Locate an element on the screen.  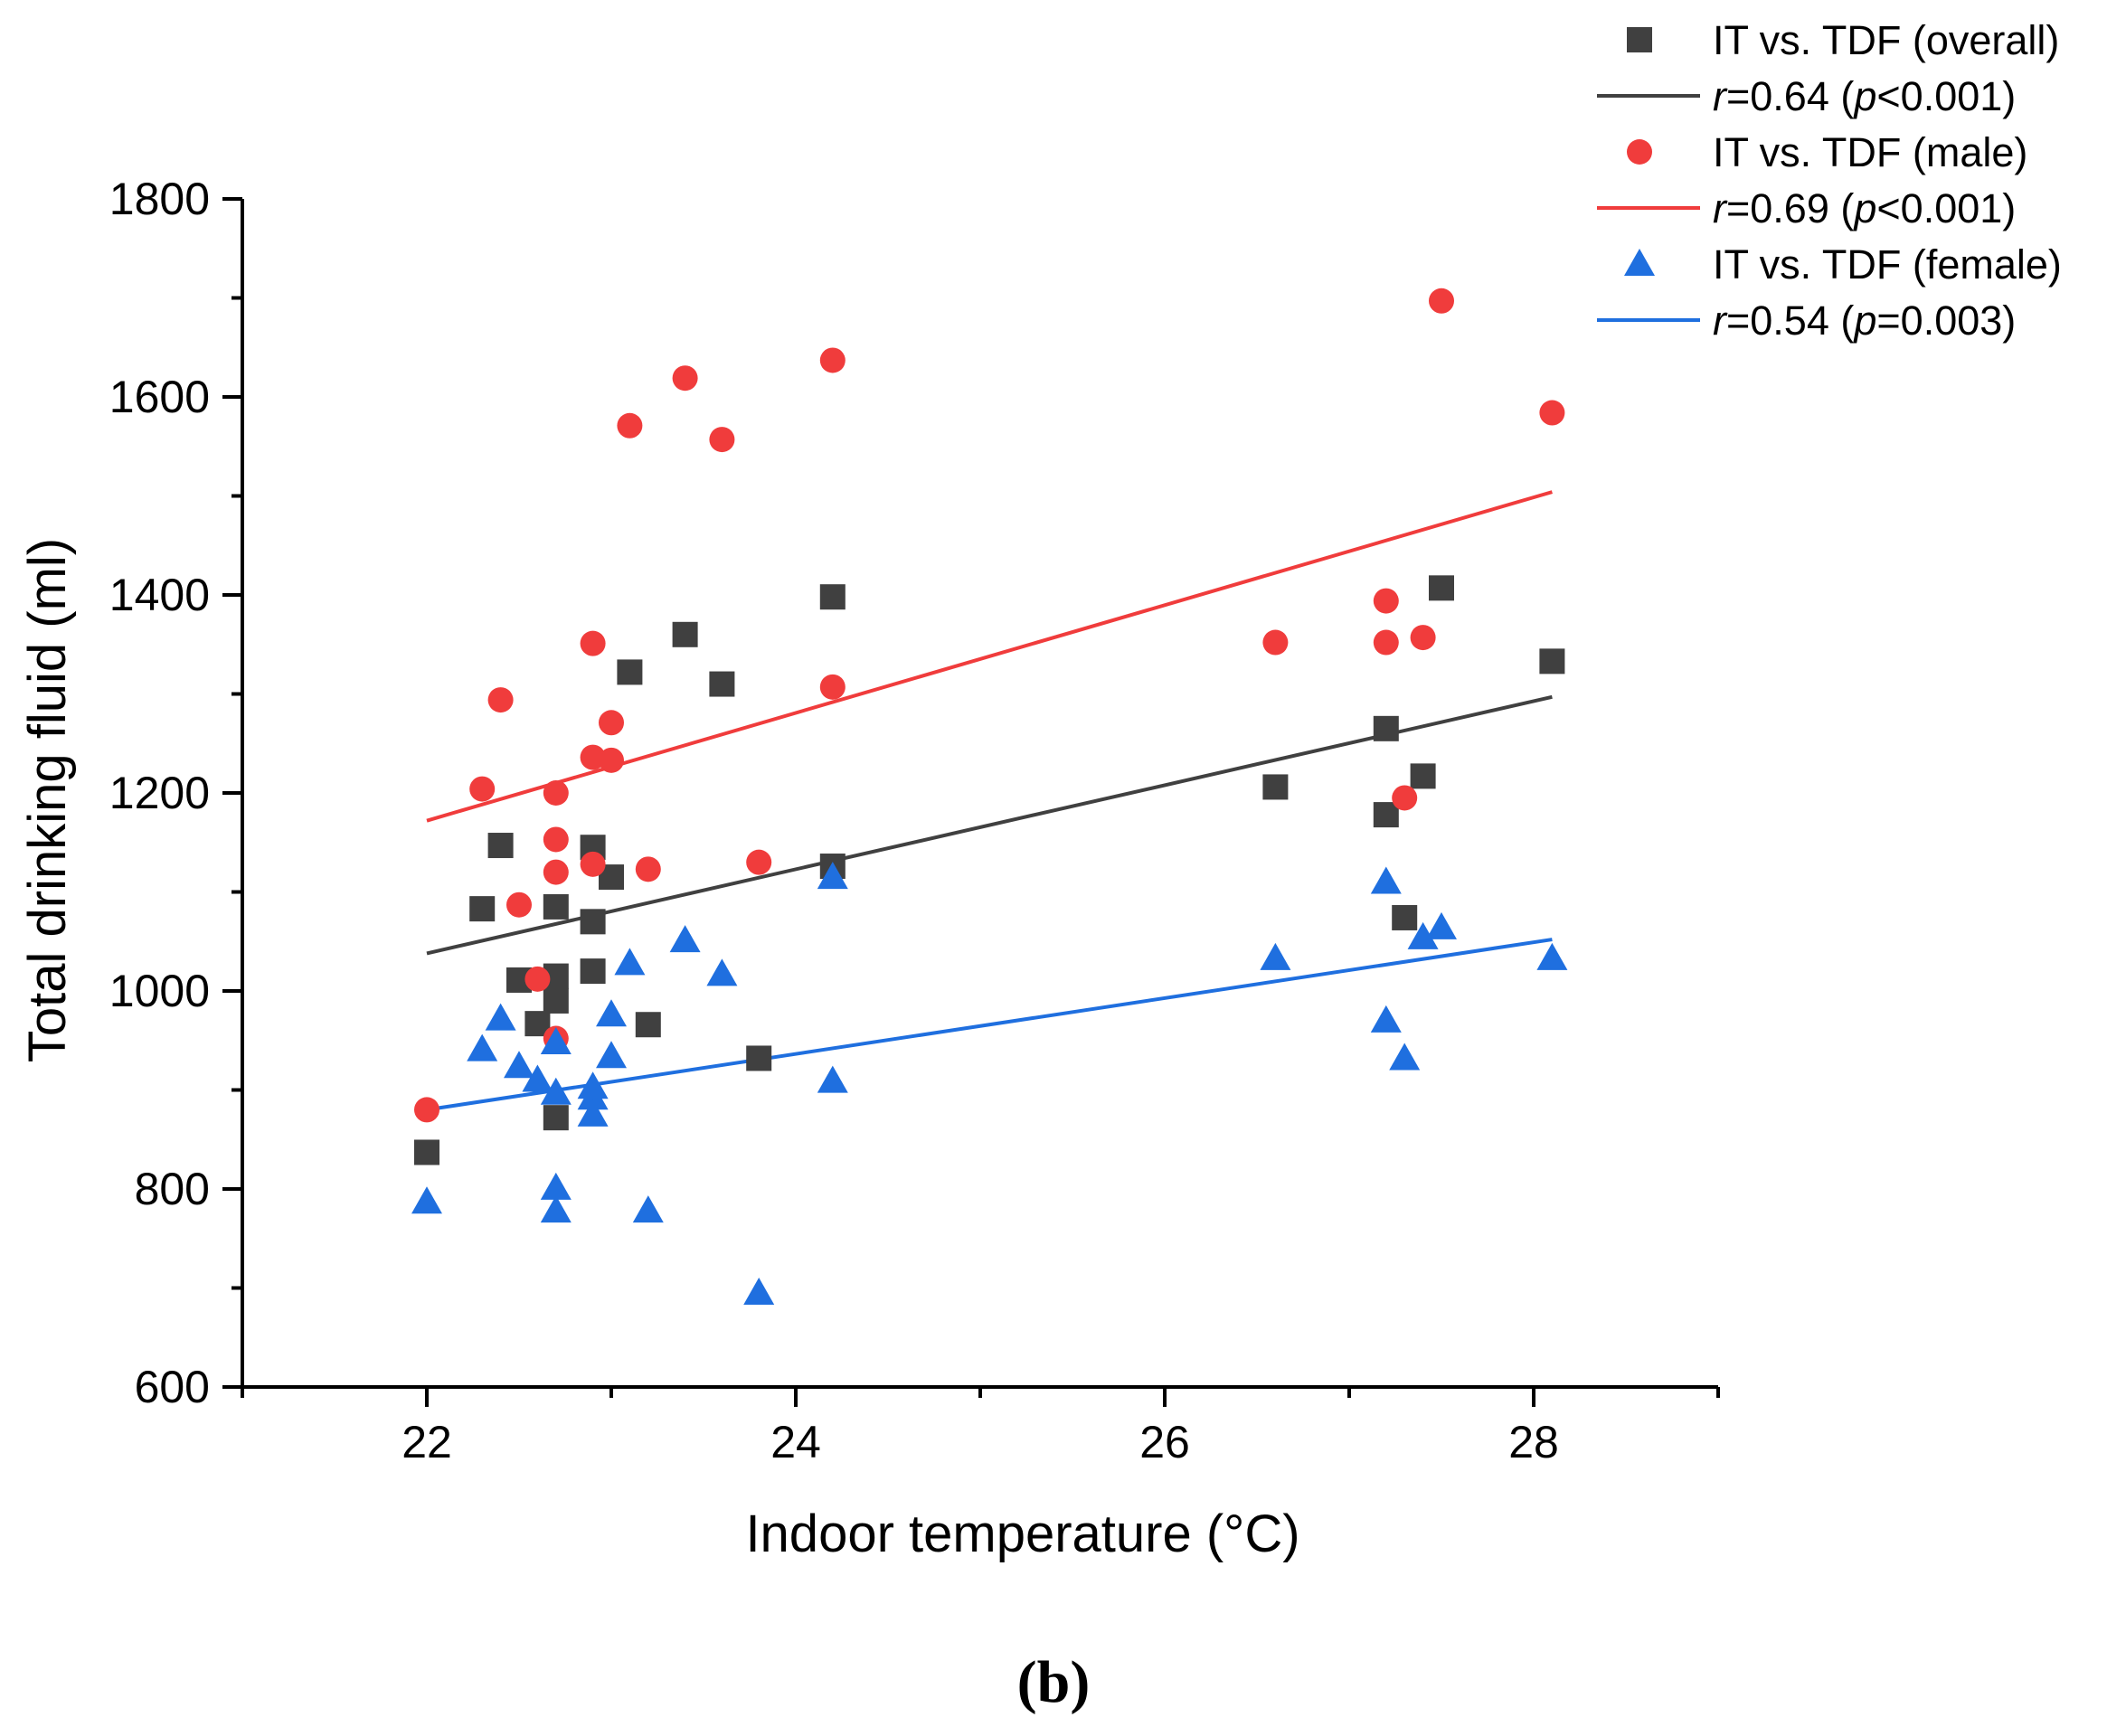
legend-fit-label: r=0.54 (p=0.003) is located at coordinates (1864, 321).